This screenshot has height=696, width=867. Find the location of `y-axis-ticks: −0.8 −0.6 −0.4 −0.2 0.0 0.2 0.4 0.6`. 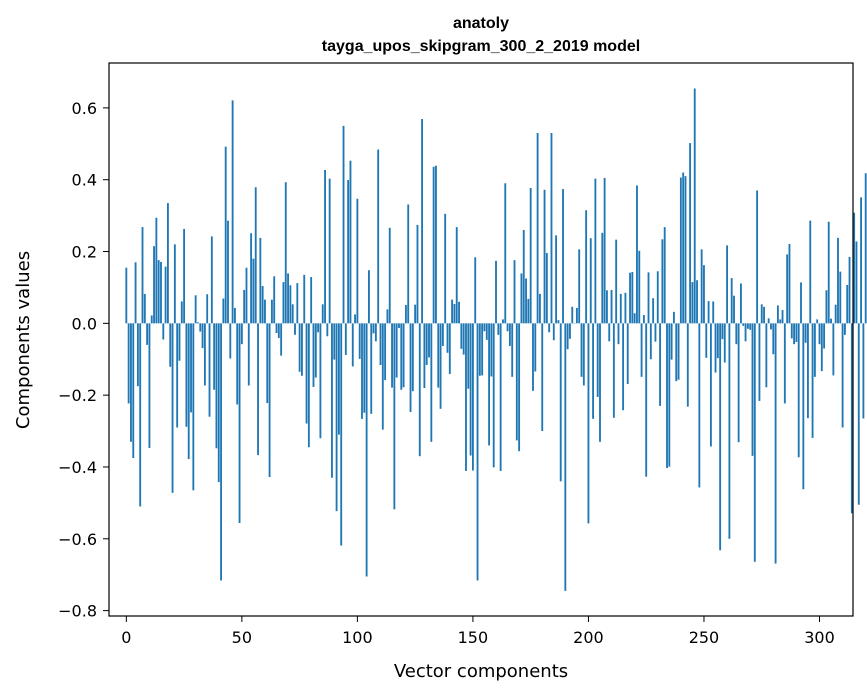

y-axis-ticks: −0.8 −0.6 −0.4 −0.2 0.0 0.2 0.4 0.6 is located at coordinates (83, 360).